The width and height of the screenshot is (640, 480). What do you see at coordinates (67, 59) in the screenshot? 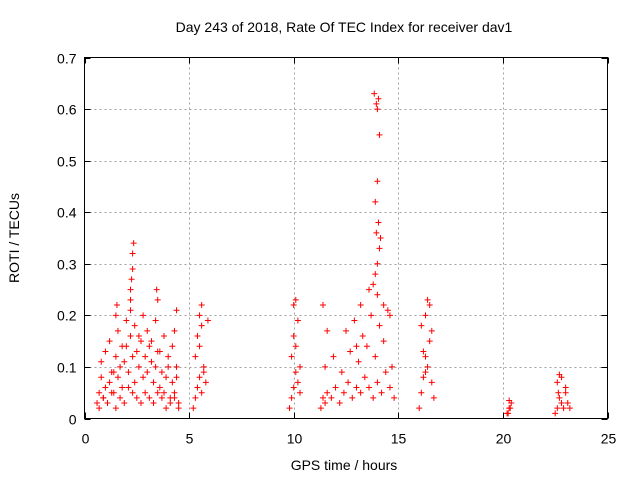
I see `y-tick-label: 0.7` at bounding box center [67, 59].